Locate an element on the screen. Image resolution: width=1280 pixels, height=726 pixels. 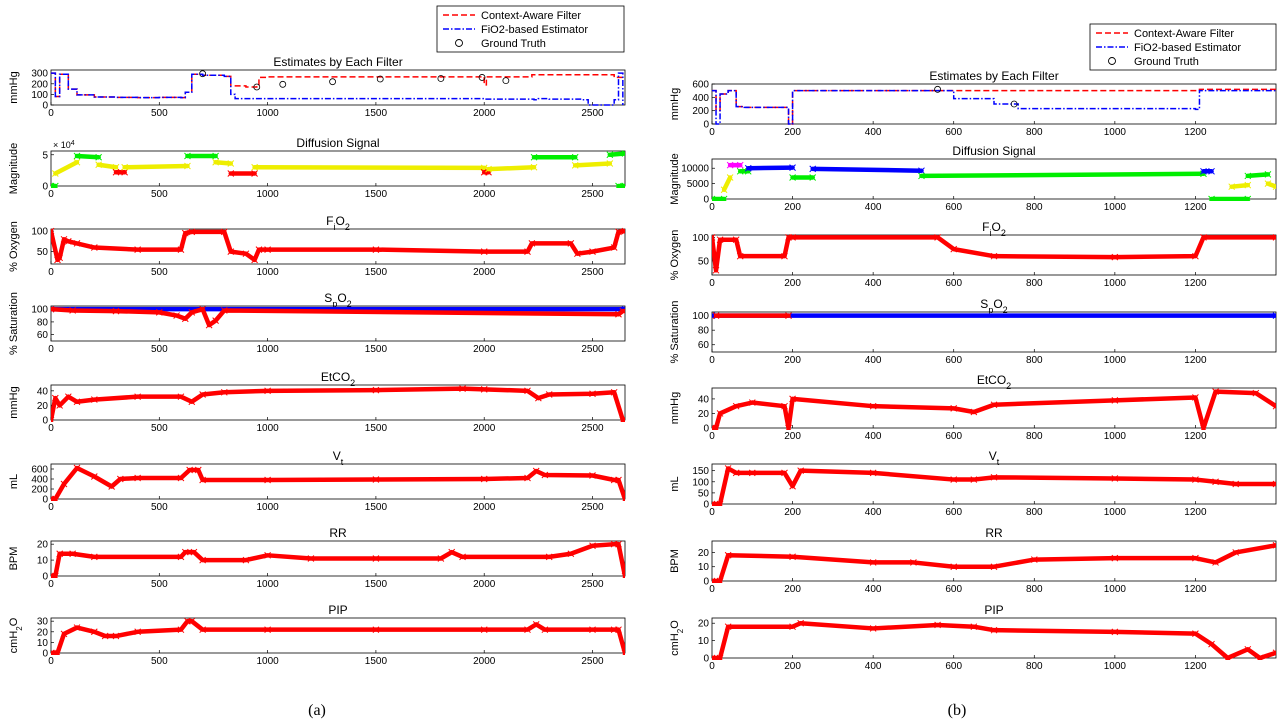
x-tick-label: 200 is located at coordinates (792, 360).